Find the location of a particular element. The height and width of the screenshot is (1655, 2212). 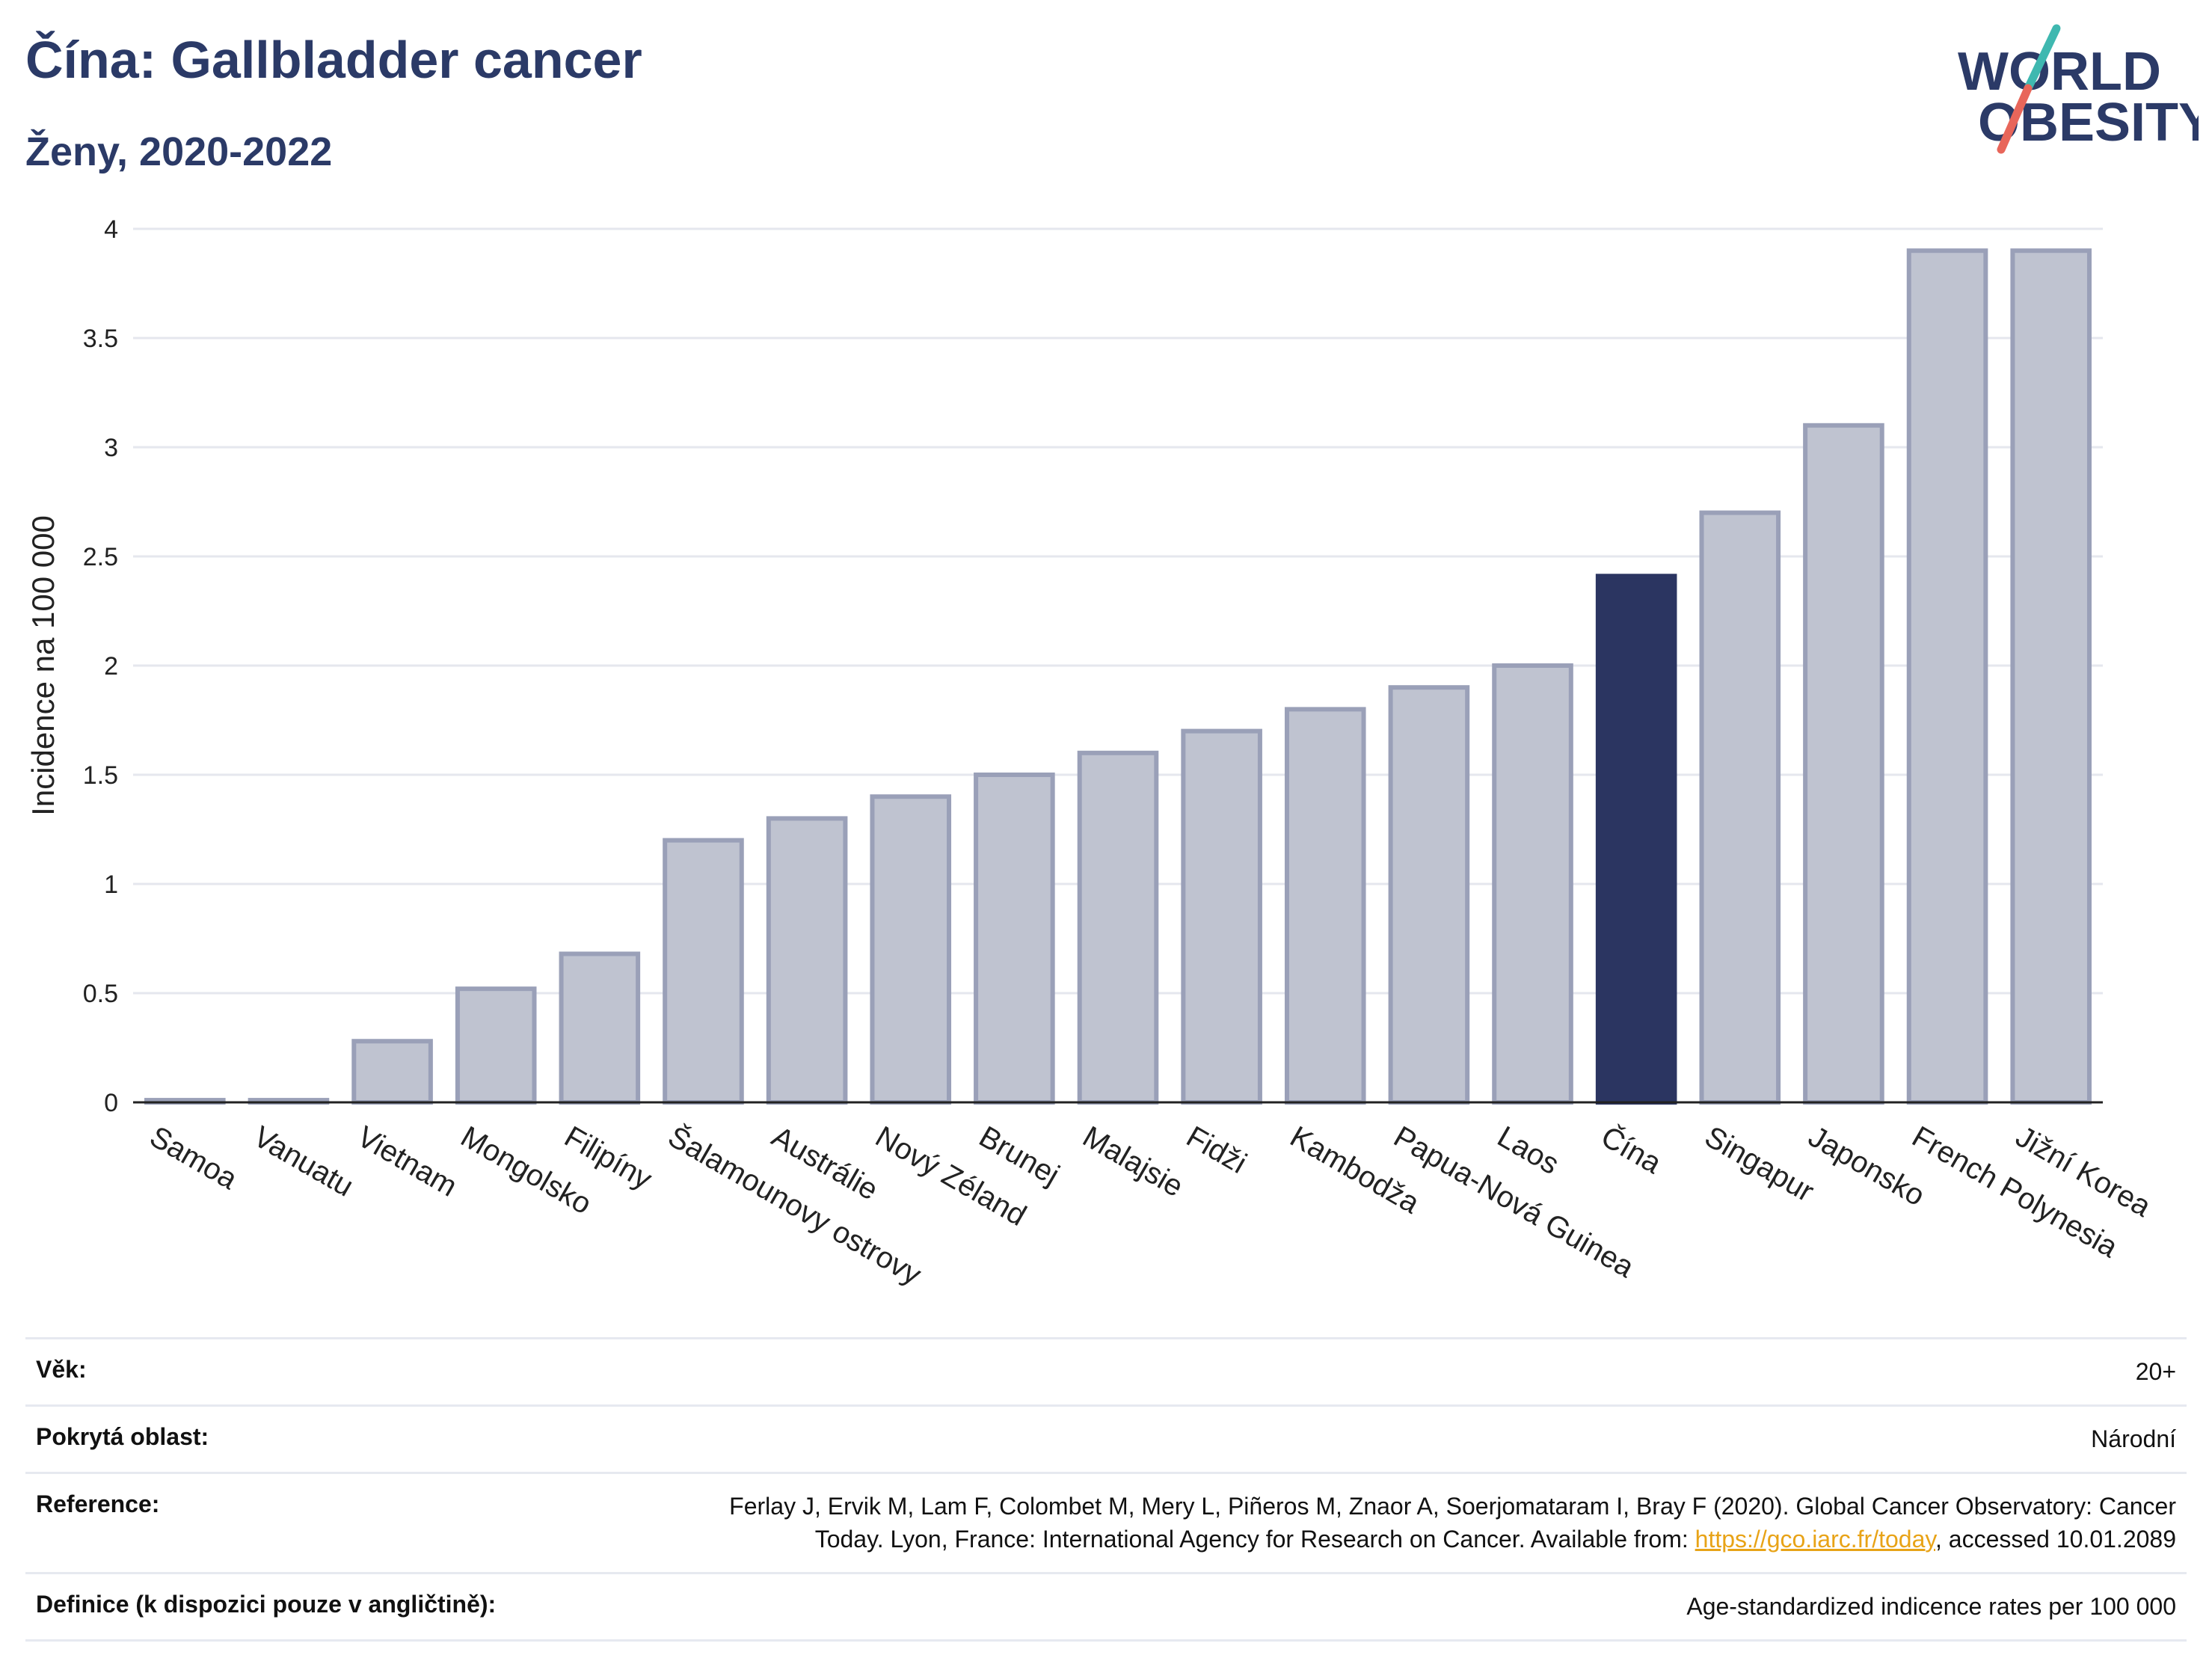

y-tick-label: 2.5 is located at coordinates (100, 557).